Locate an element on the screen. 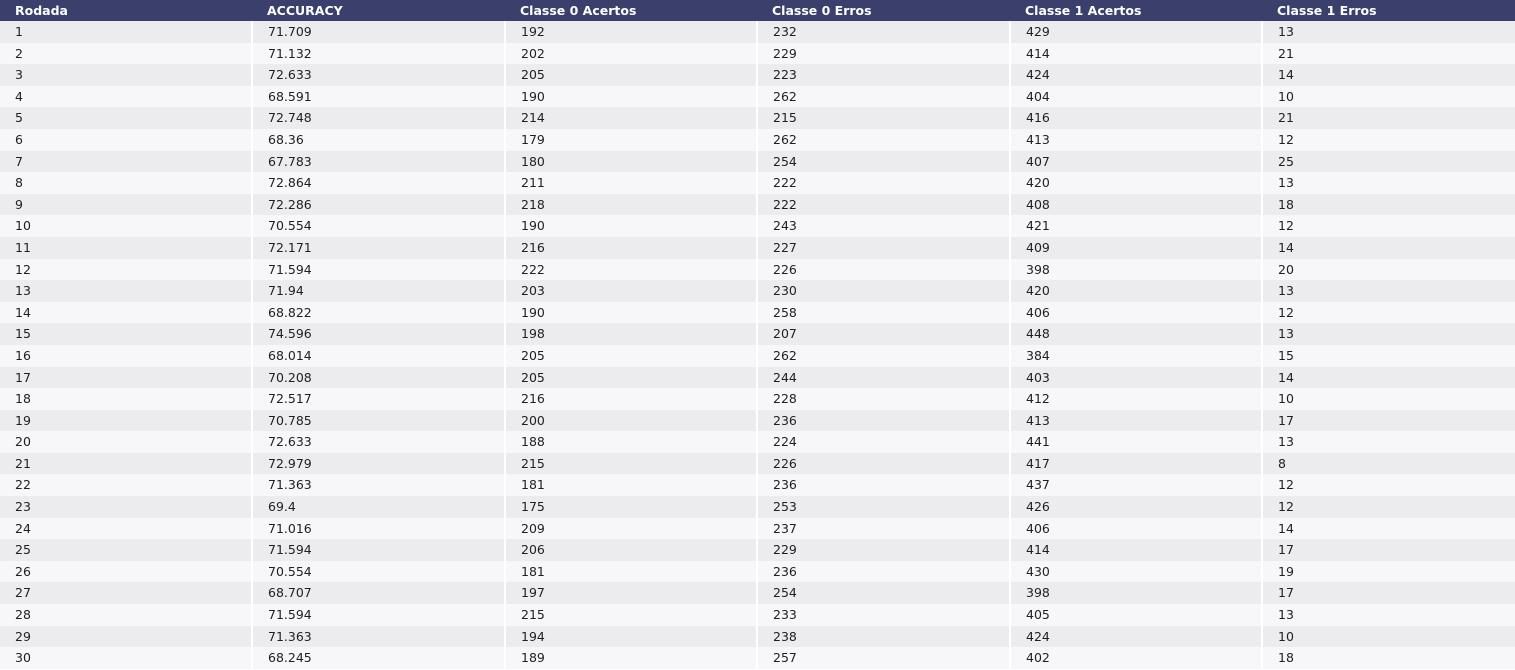 Image resolution: width=1515 pixels, height=670 pixels. rodada-cell: 22 is located at coordinates (126, 485).